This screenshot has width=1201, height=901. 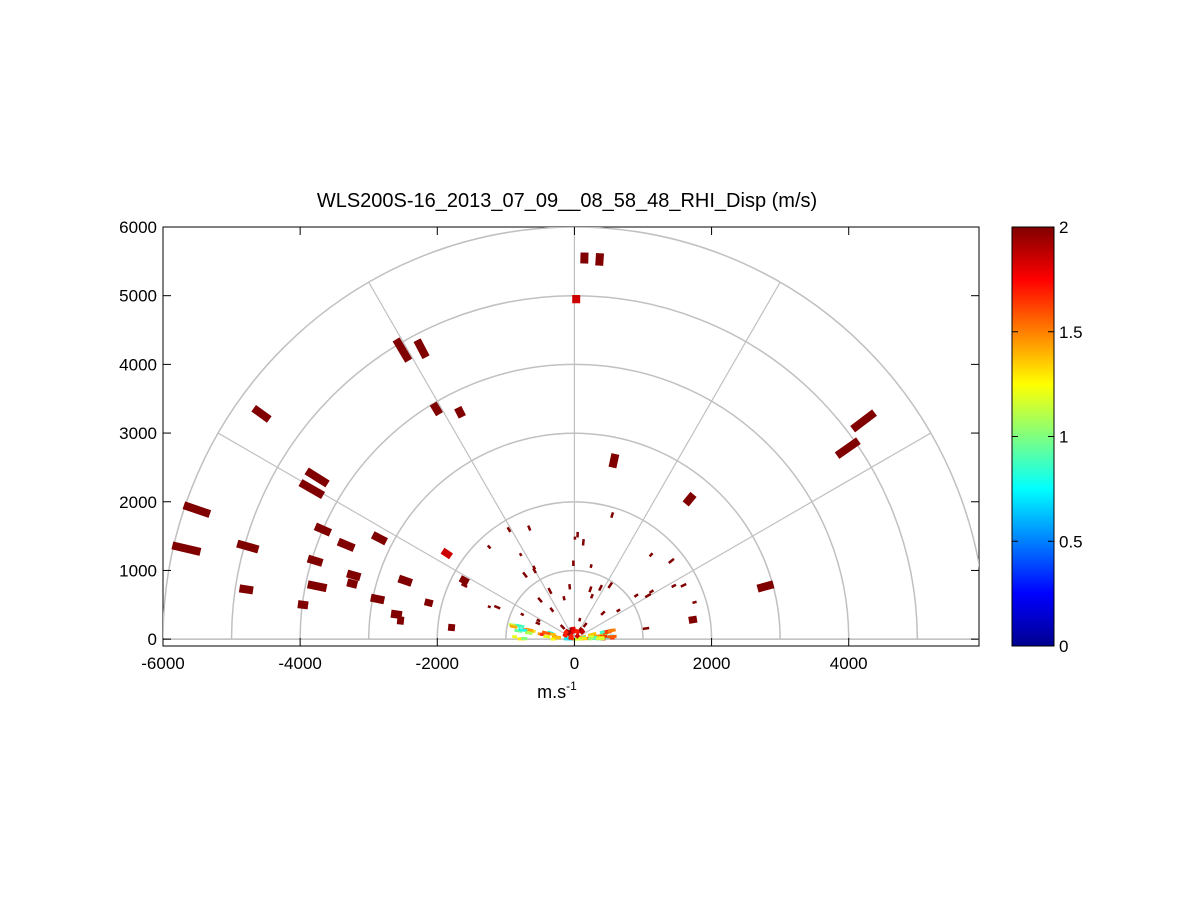 What do you see at coordinates (437, 663) in the screenshot?
I see `x-tick-label: -2000` at bounding box center [437, 663].